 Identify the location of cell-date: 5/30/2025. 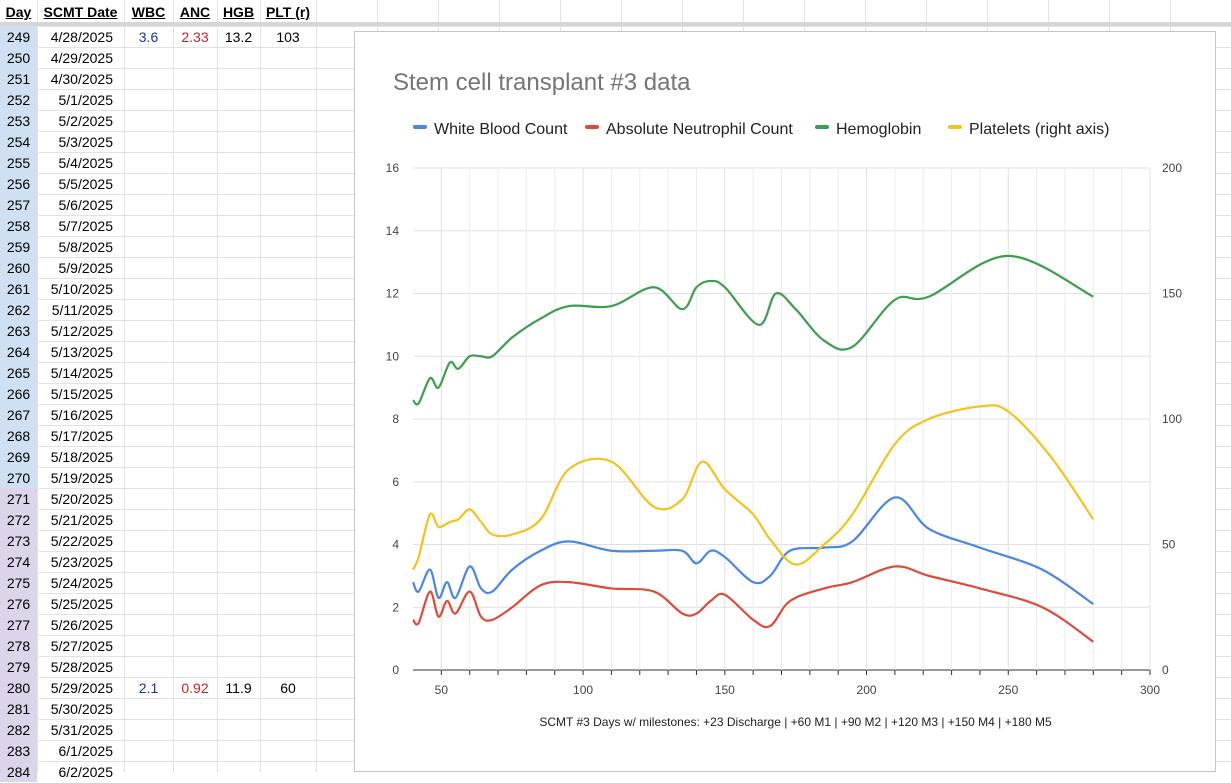
(81, 709).